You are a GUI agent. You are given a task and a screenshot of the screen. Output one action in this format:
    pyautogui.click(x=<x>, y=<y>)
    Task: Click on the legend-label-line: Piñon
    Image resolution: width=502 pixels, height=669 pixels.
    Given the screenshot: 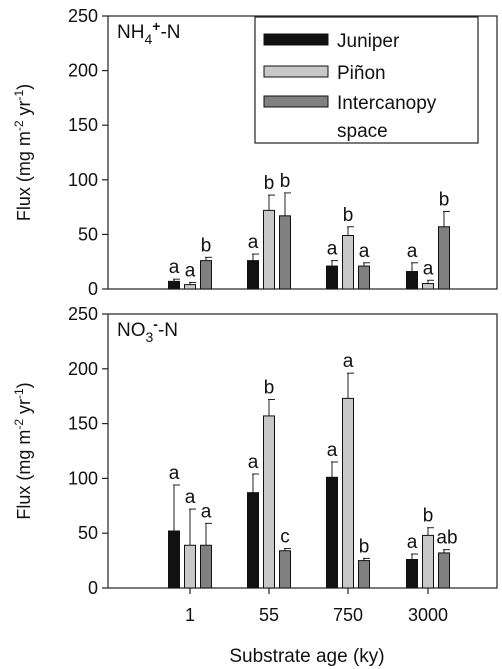 What is the action you would take?
    pyautogui.click(x=361, y=73)
    